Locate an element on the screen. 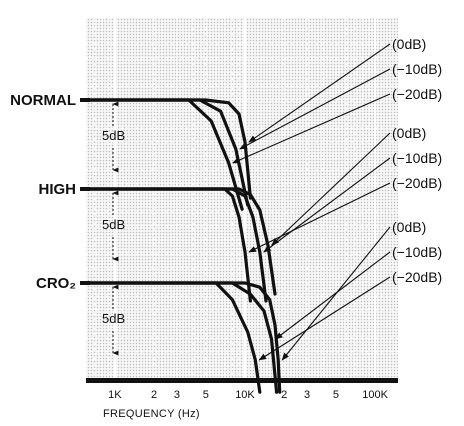 Image resolution: width=464 pixels, height=426 pixels. x-axis-title: FREQUENCY (Hz) is located at coordinates (151, 414).